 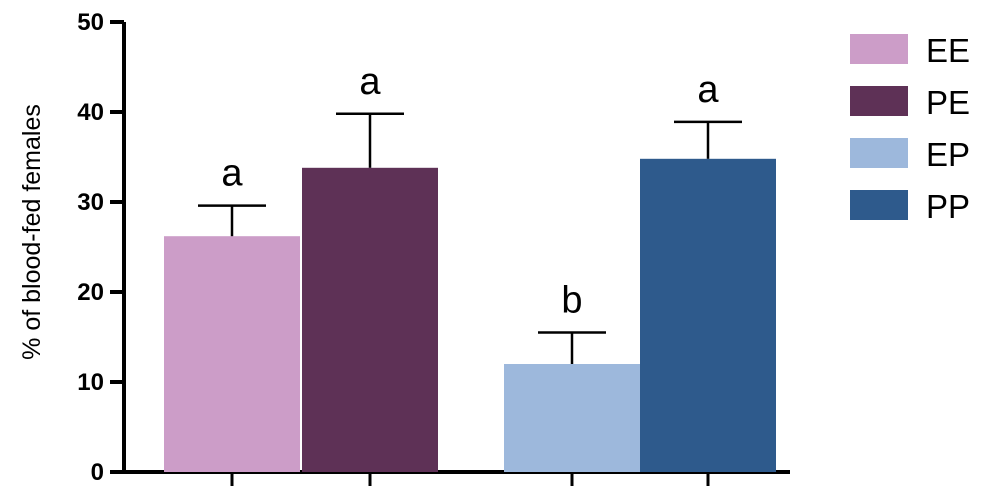 I want to click on y-tick-label: 40, so click(x=90, y=112).